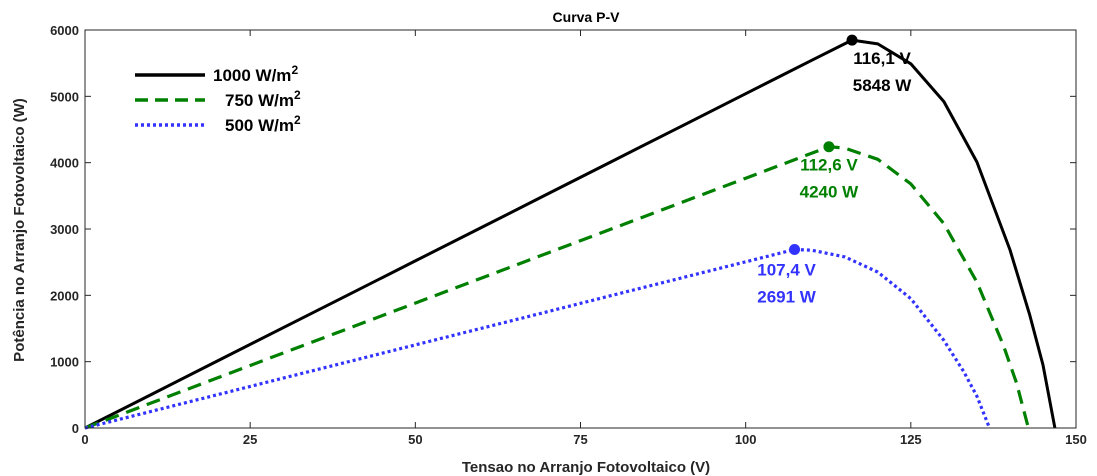 This screenshot has width=1097, height=476. Describe the element at coordinates (587, 17) in the screenshot. I see `chart-title: Curva P-V` at that location.